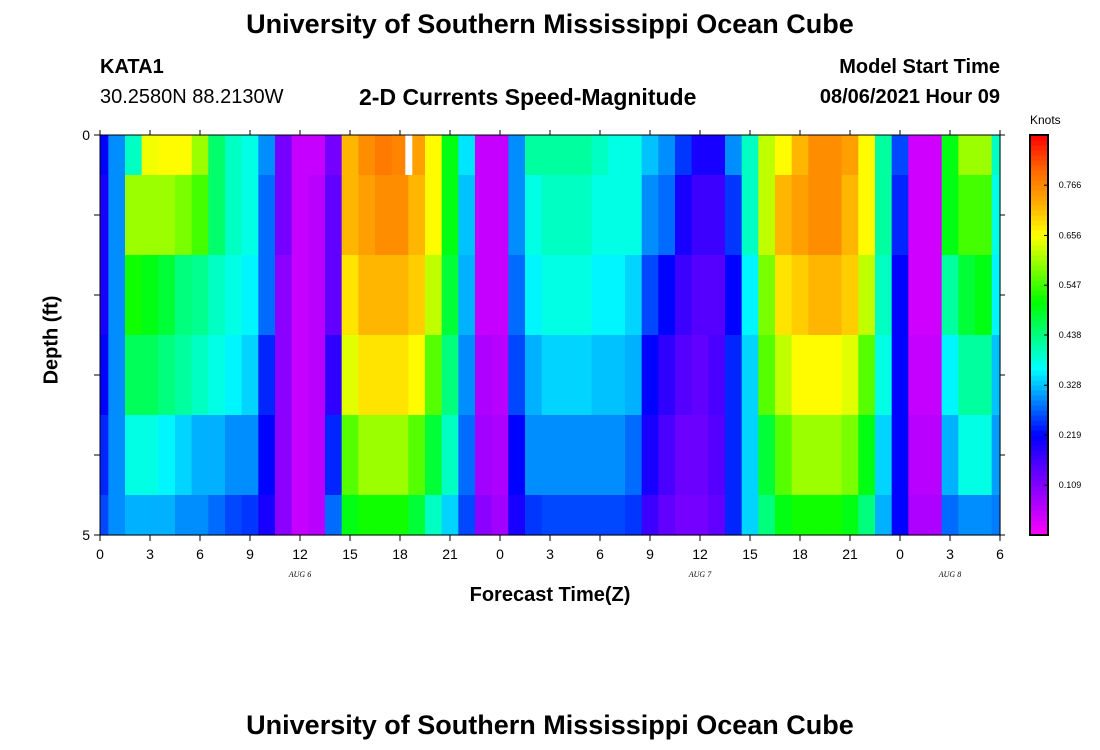 Image resolution: width=1100 pixels, height=750 pixels. I want to click on y-tick-label: 5, so click(86, 535).